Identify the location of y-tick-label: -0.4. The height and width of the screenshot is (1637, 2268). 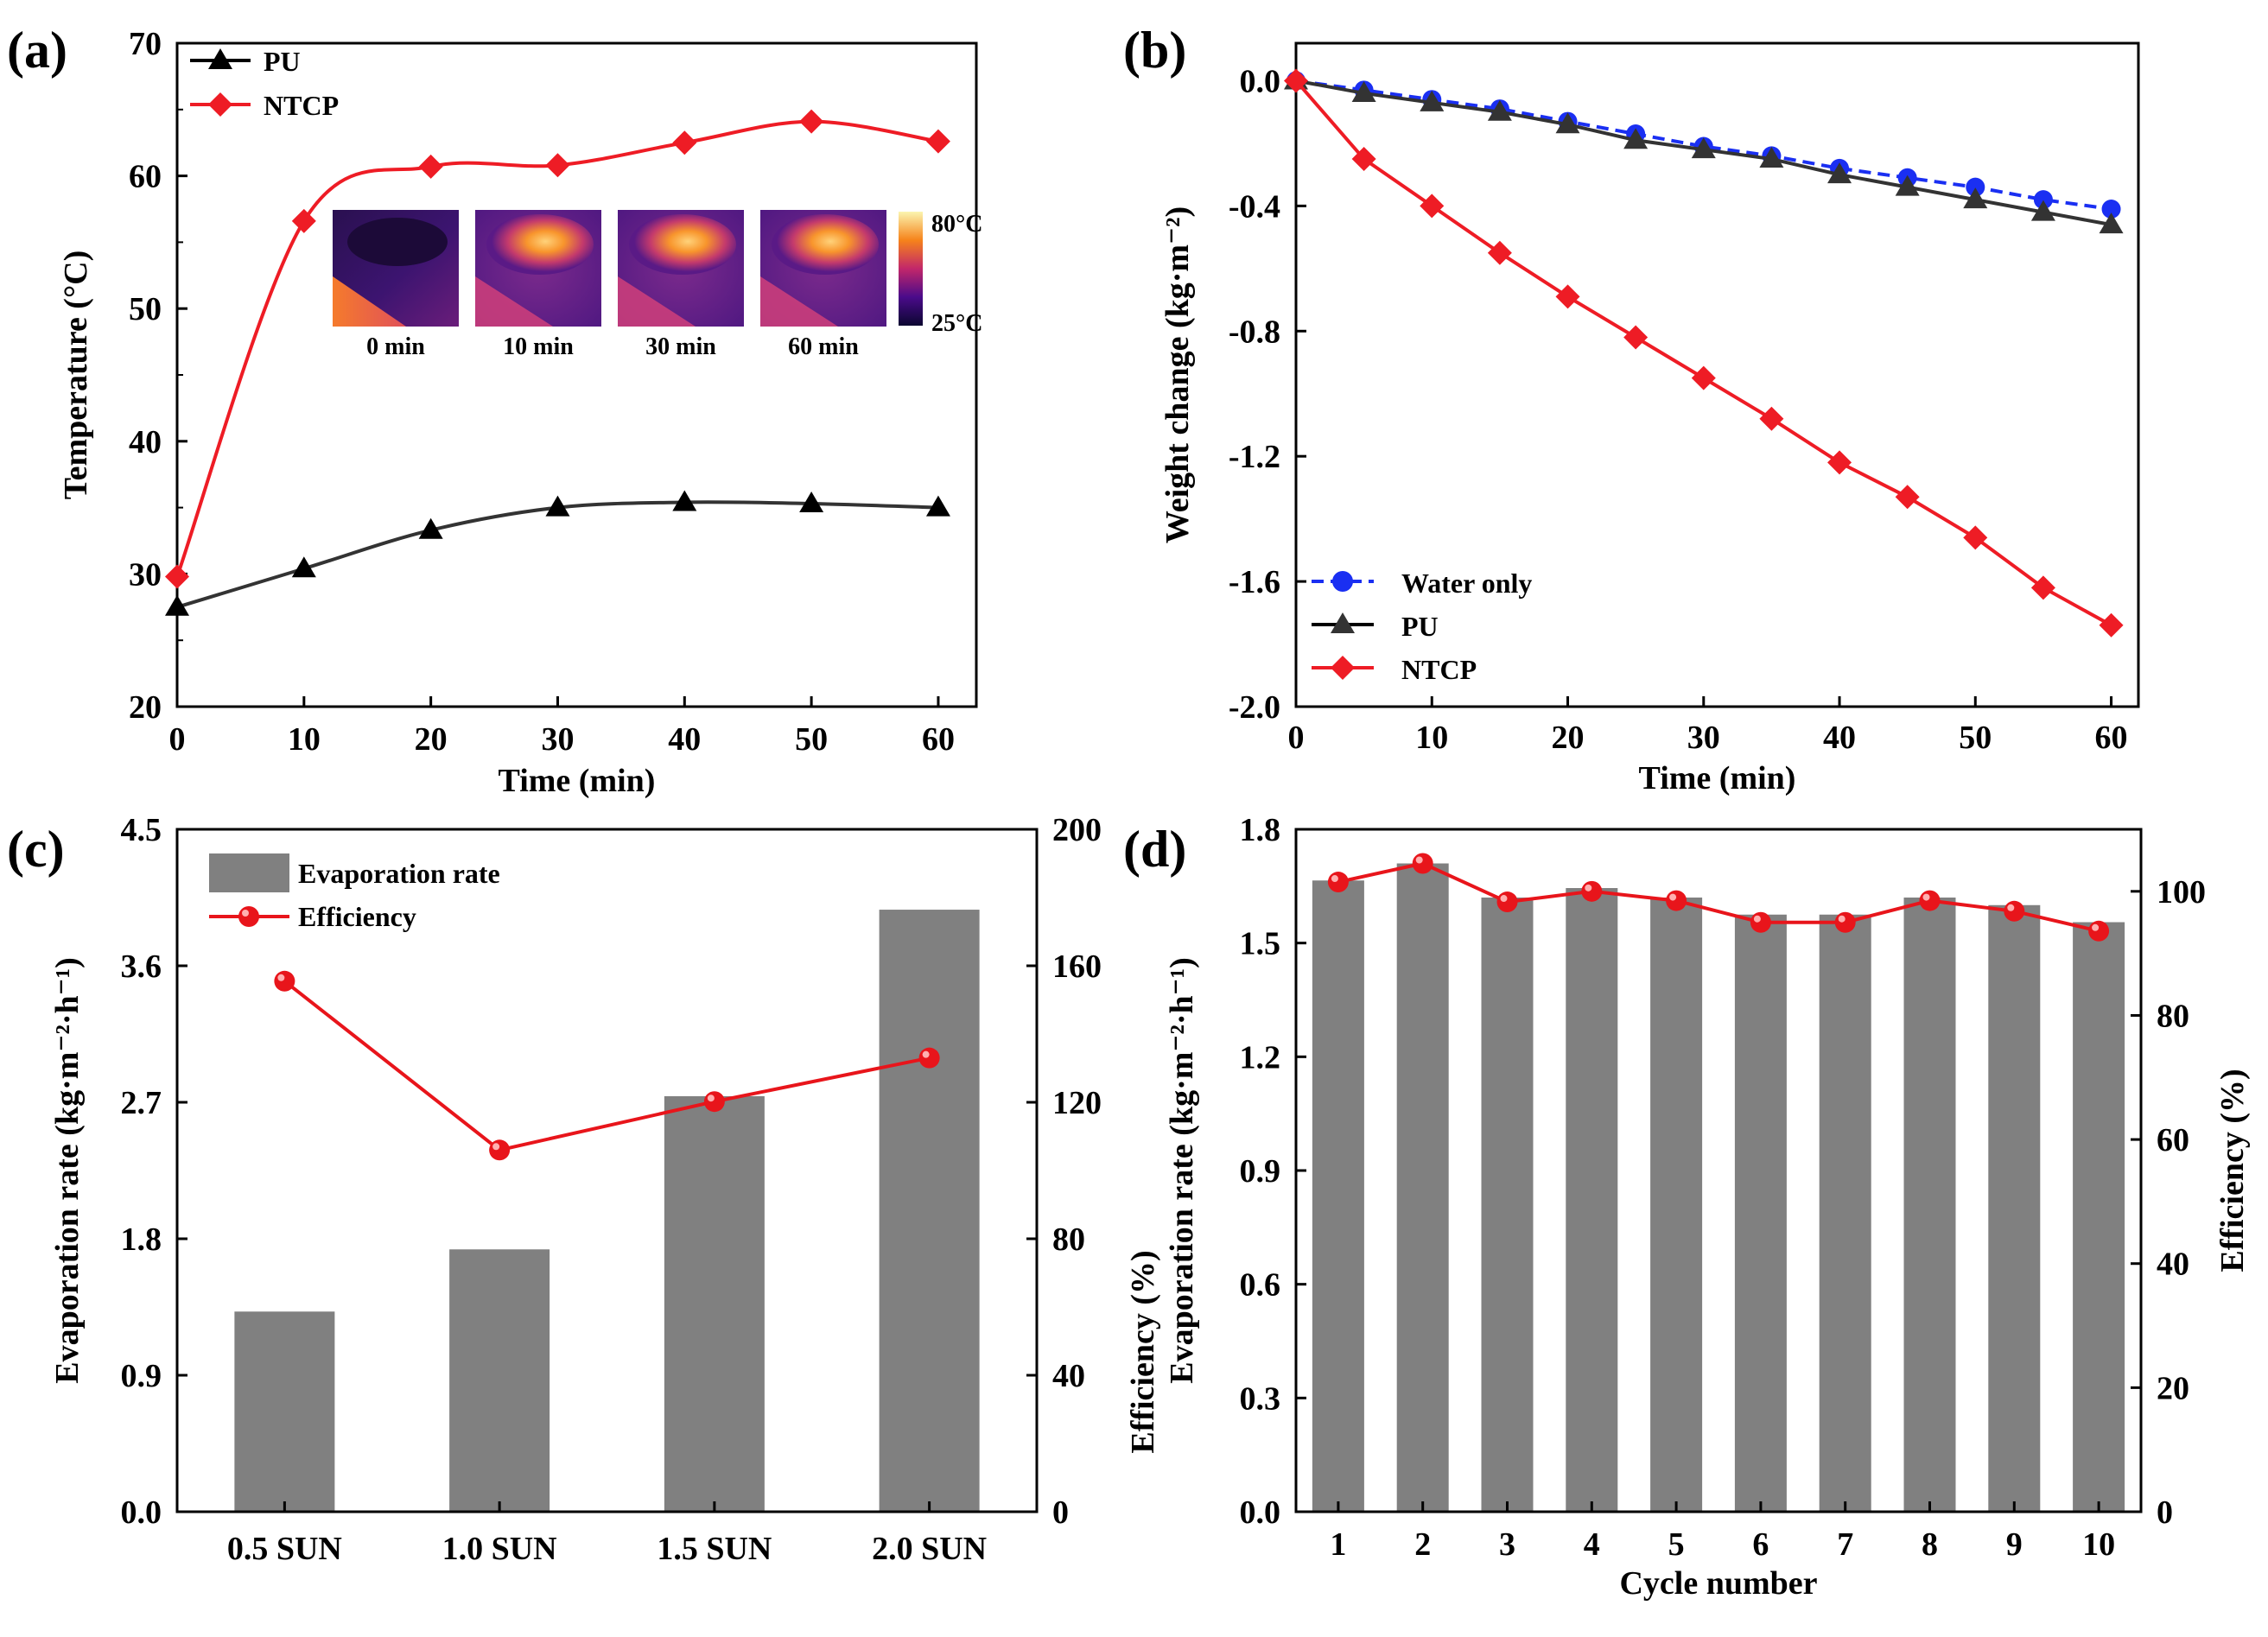
(1254, 206).